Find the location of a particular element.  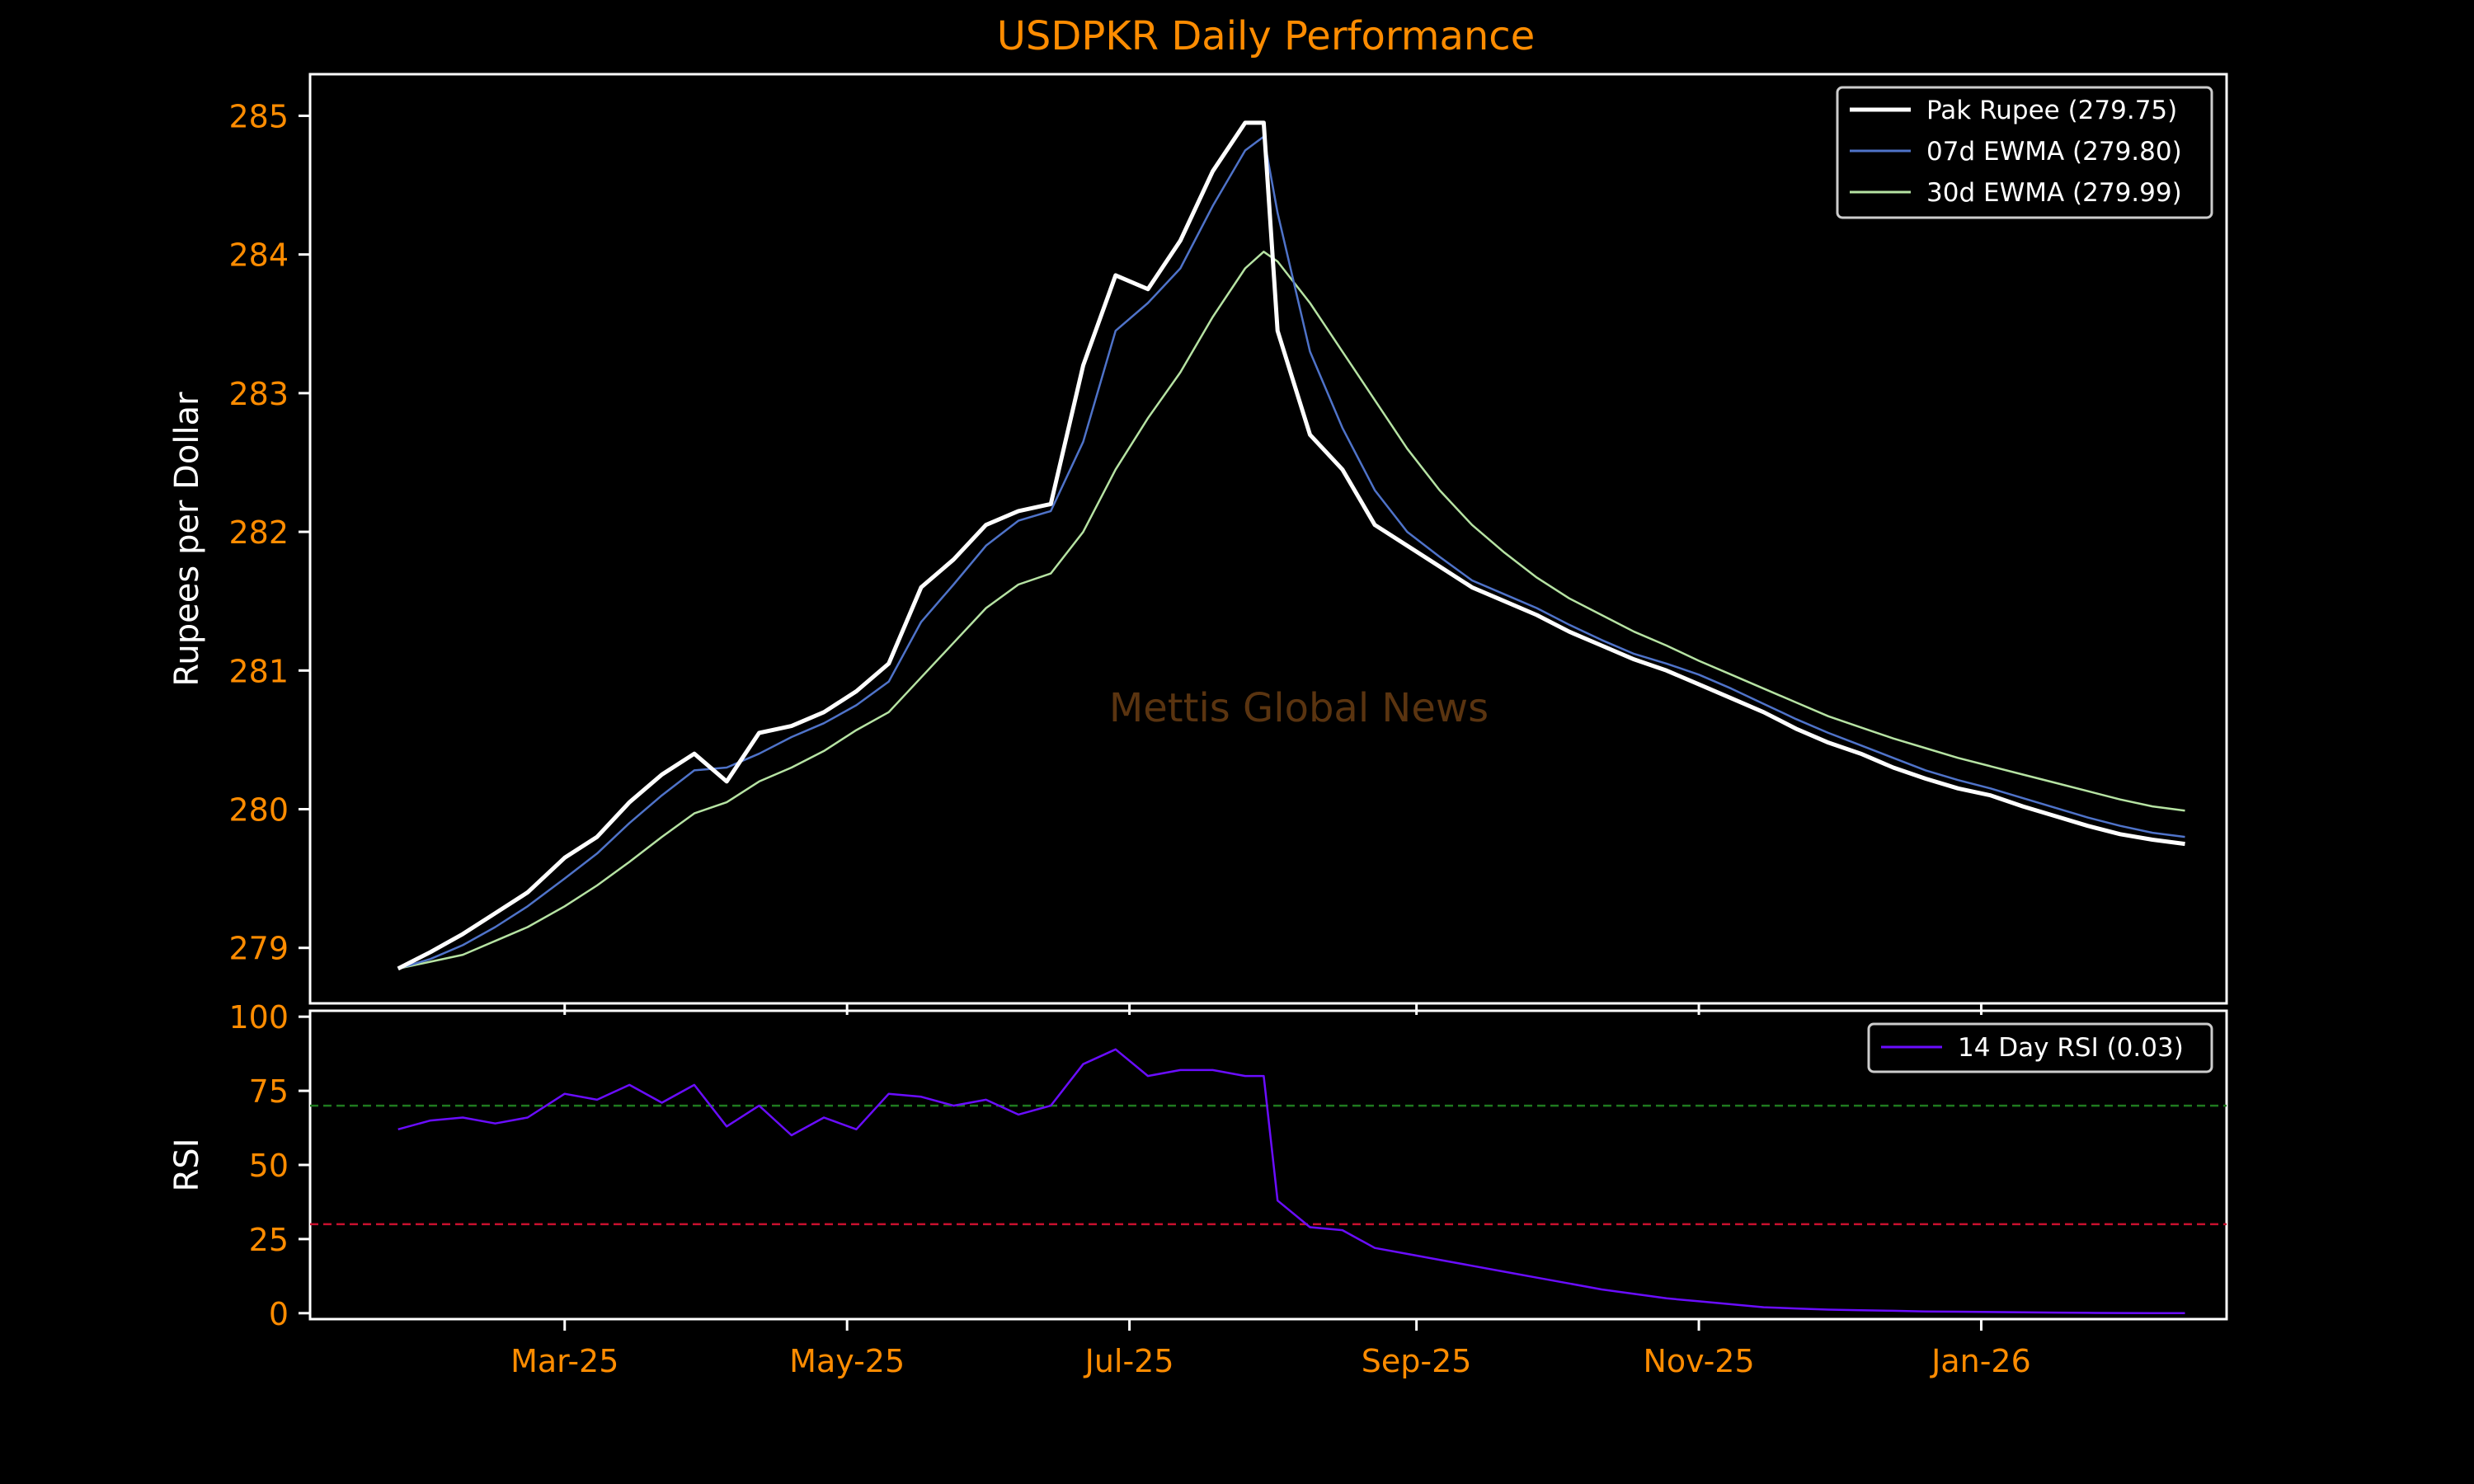

rsi-y-tick-label: 50 is located at coordinates (269, 1166).